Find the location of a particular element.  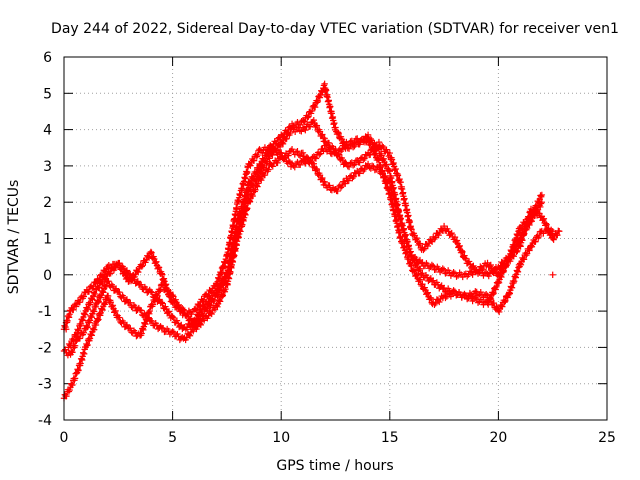

y-tick-label: 6 is located at coordinates (47, 58).